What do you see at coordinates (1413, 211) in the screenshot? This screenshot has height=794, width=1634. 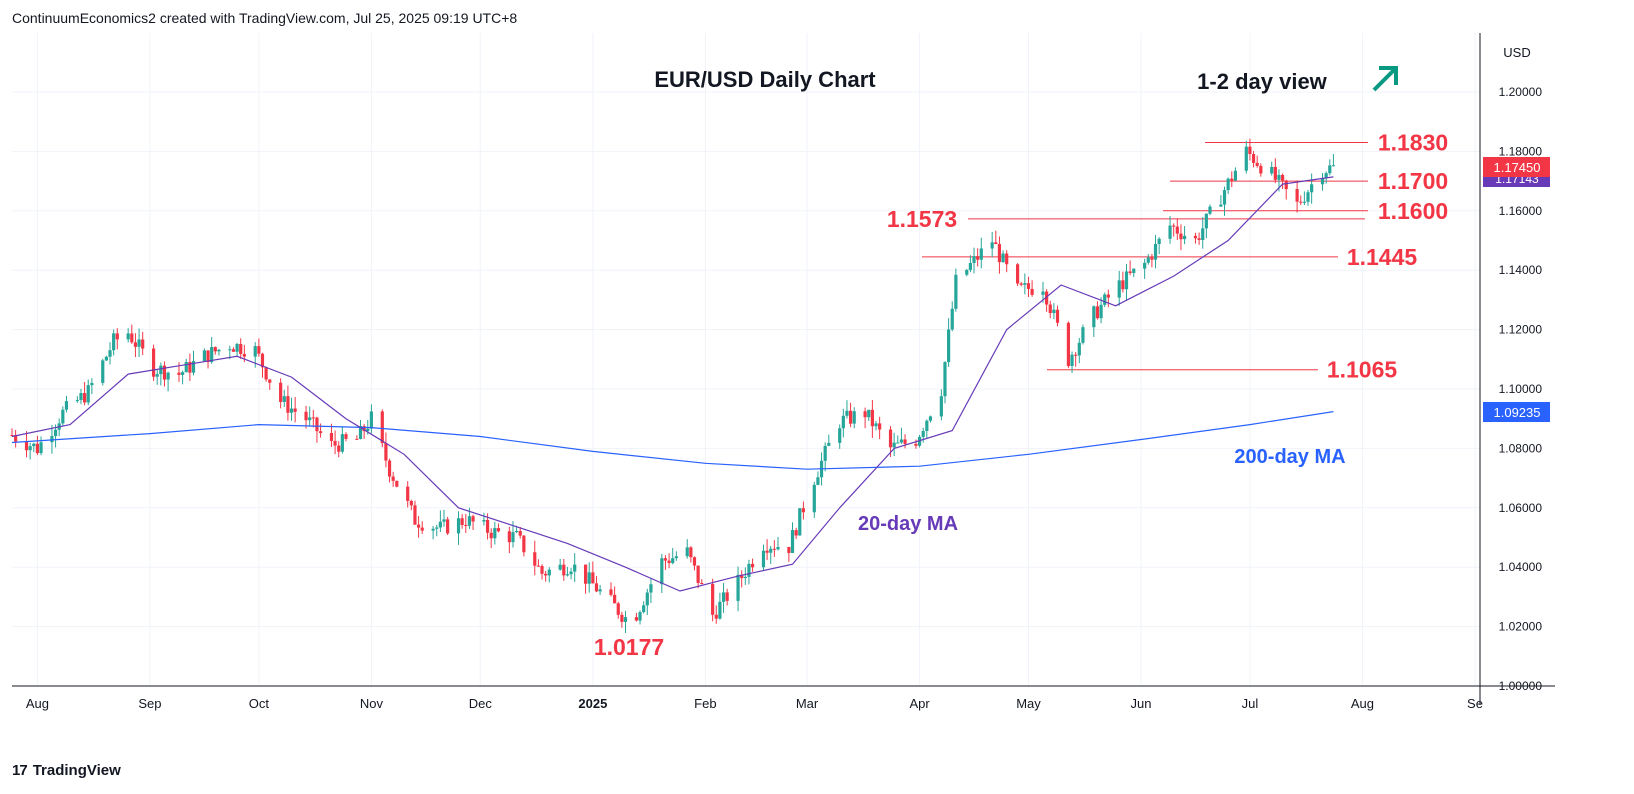 I see `level-label: 1.1600` at bounding box center [1413, 211].